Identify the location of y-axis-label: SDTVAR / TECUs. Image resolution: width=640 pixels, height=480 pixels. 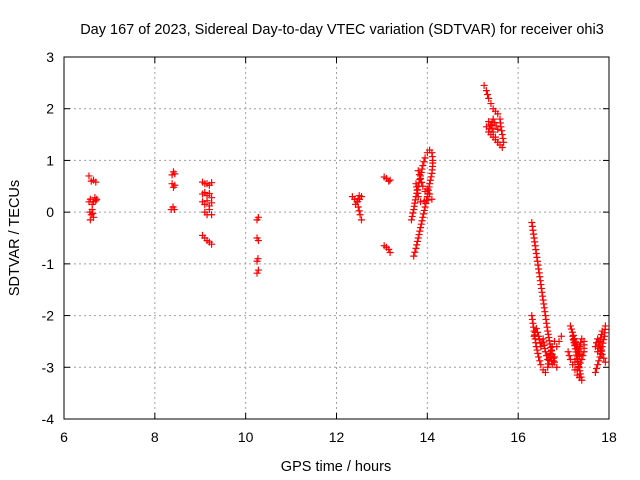
(15, 238).